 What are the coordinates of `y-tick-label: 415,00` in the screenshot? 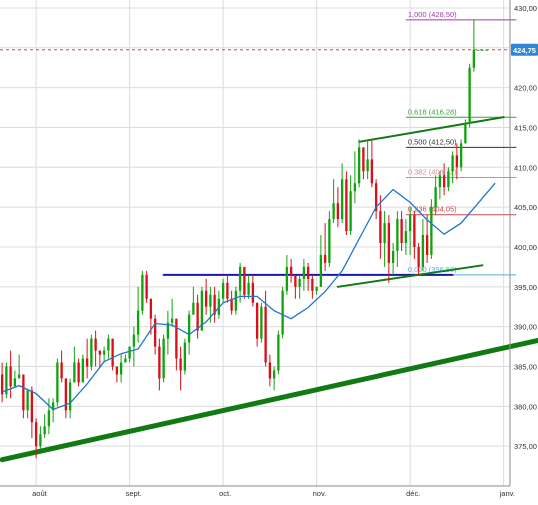 It's located at (525, 127).